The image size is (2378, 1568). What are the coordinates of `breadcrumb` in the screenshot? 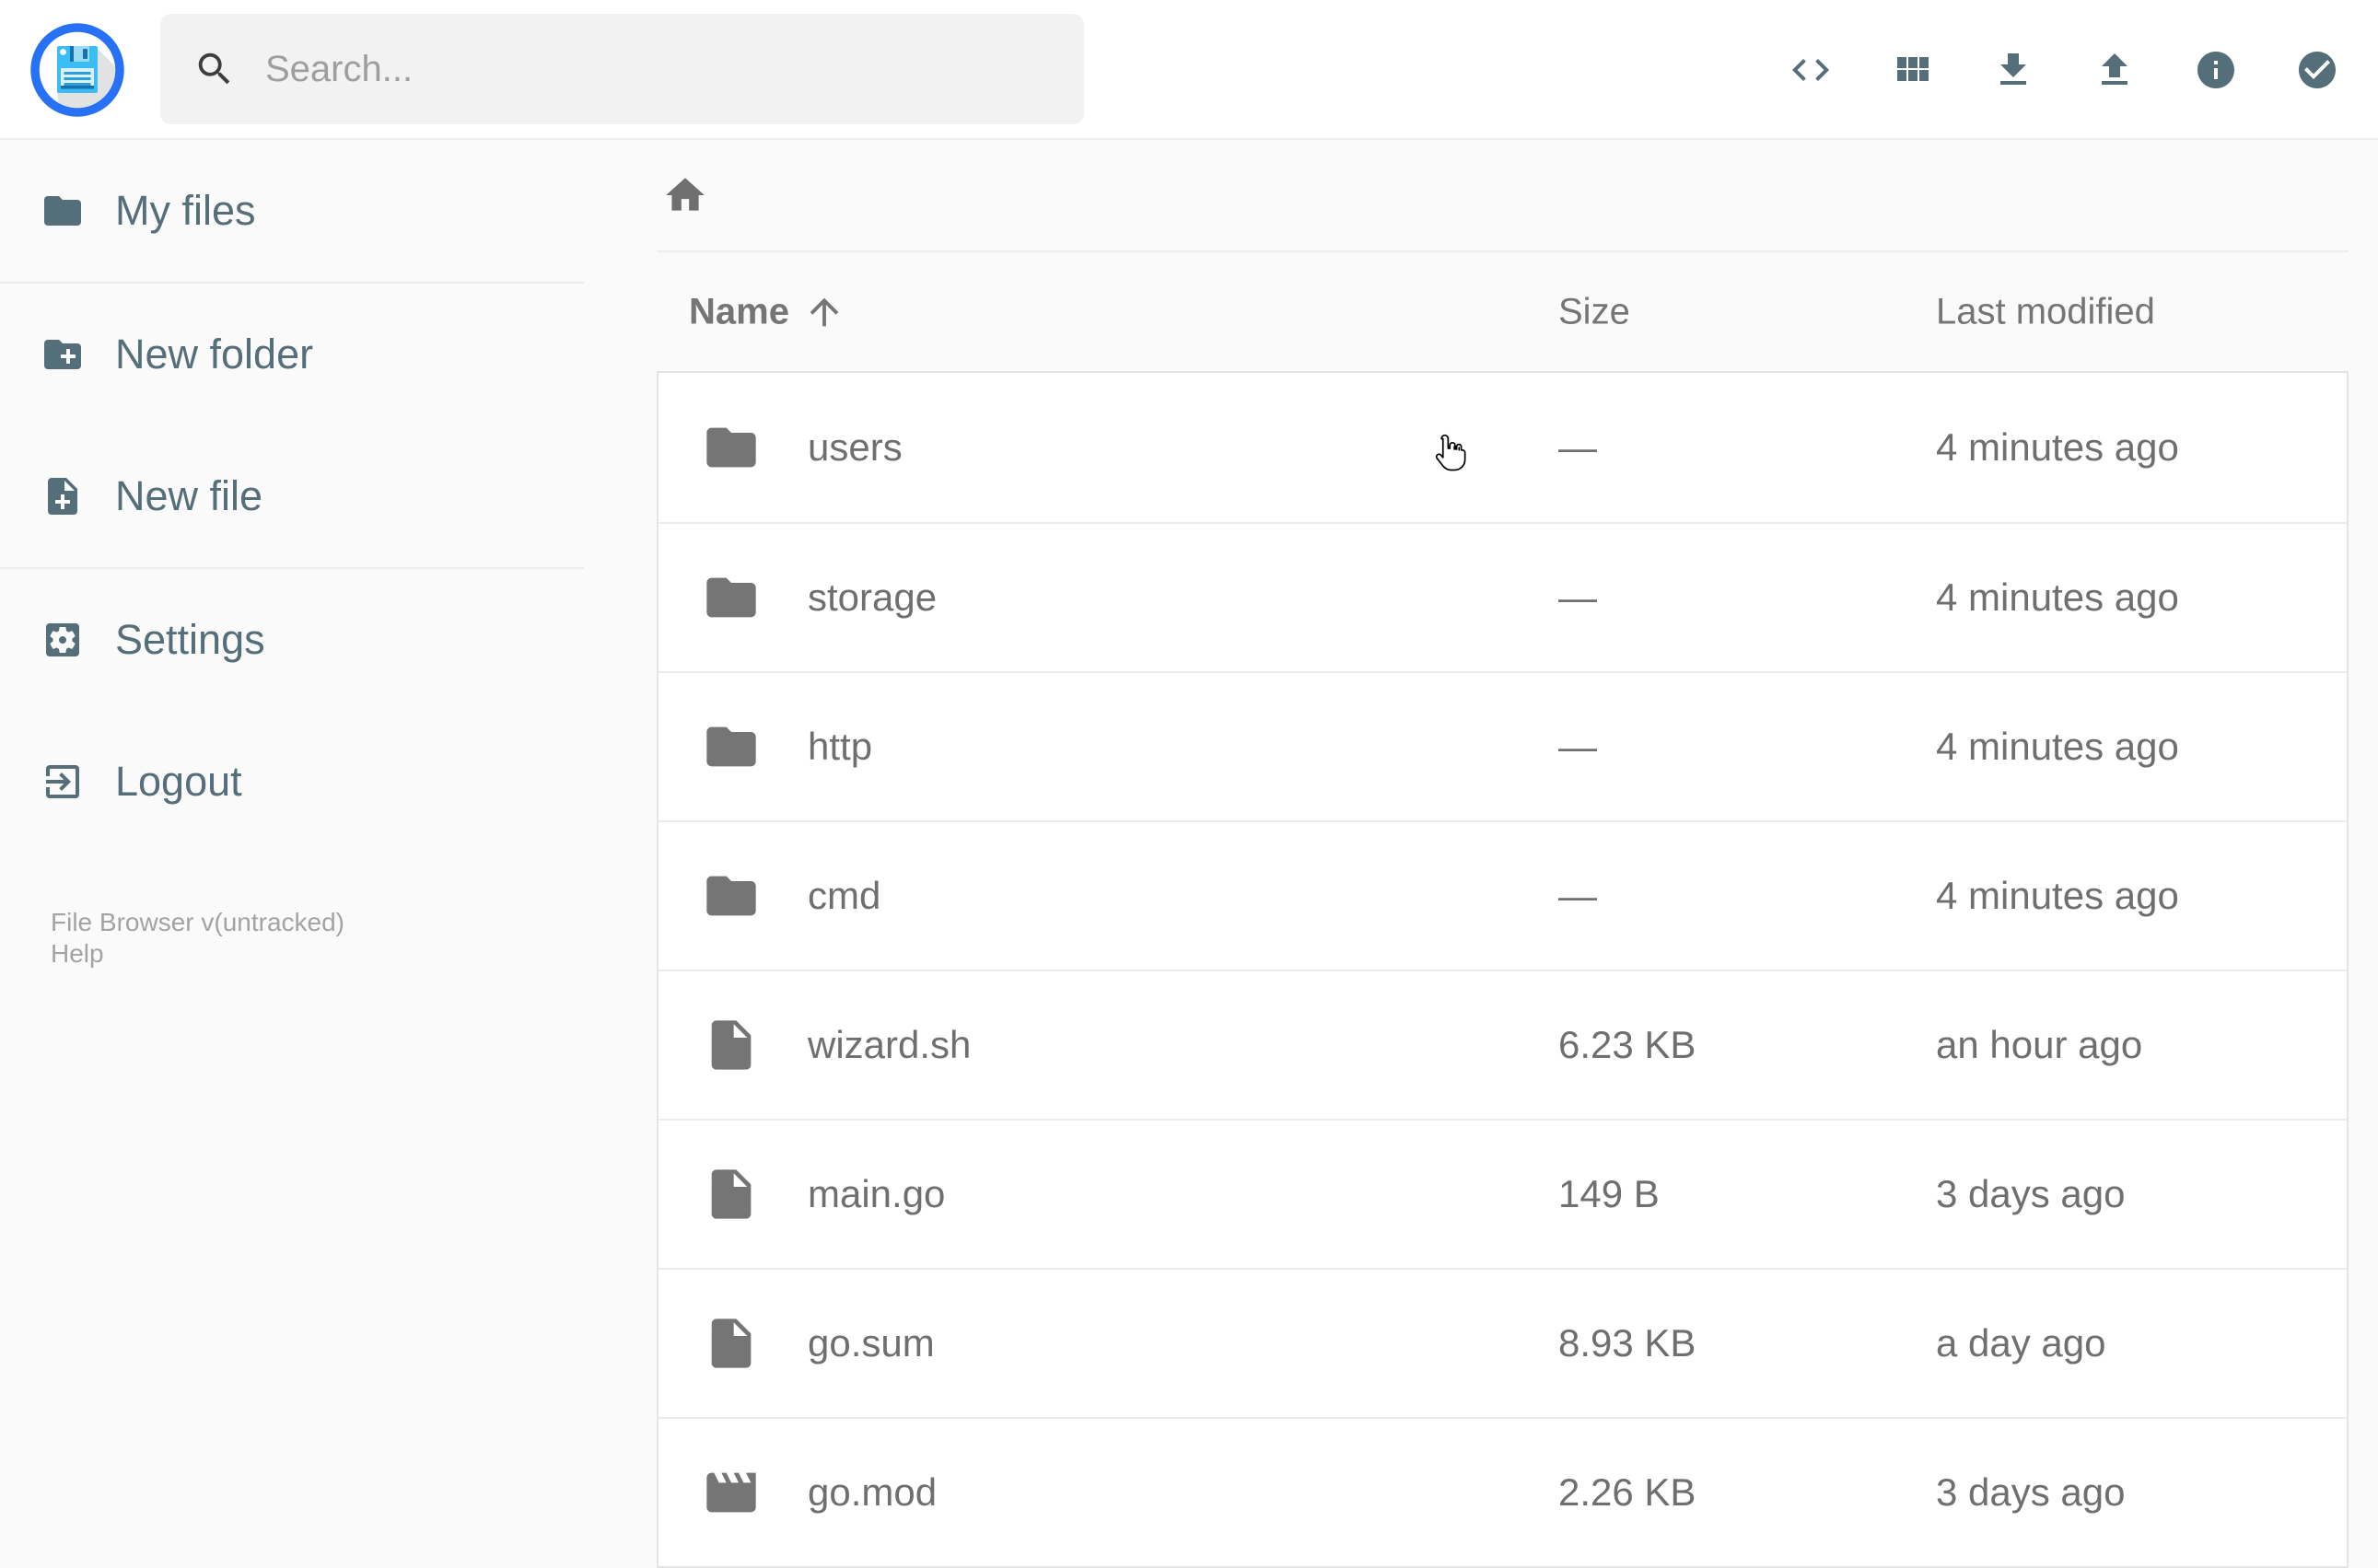 It's located at (1503, 196).